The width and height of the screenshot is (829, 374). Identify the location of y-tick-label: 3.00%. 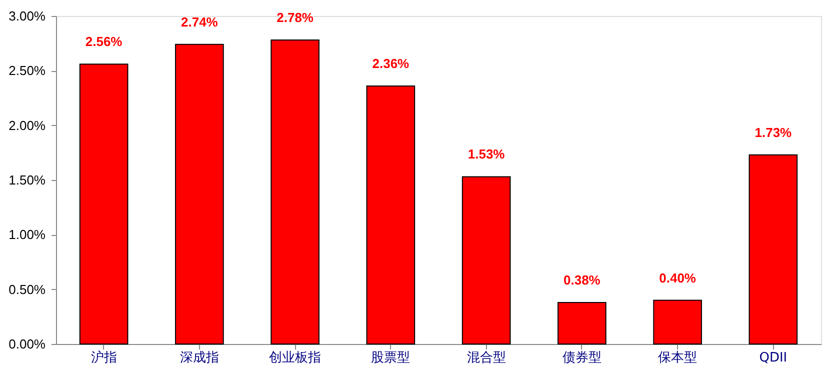
(27, 16).